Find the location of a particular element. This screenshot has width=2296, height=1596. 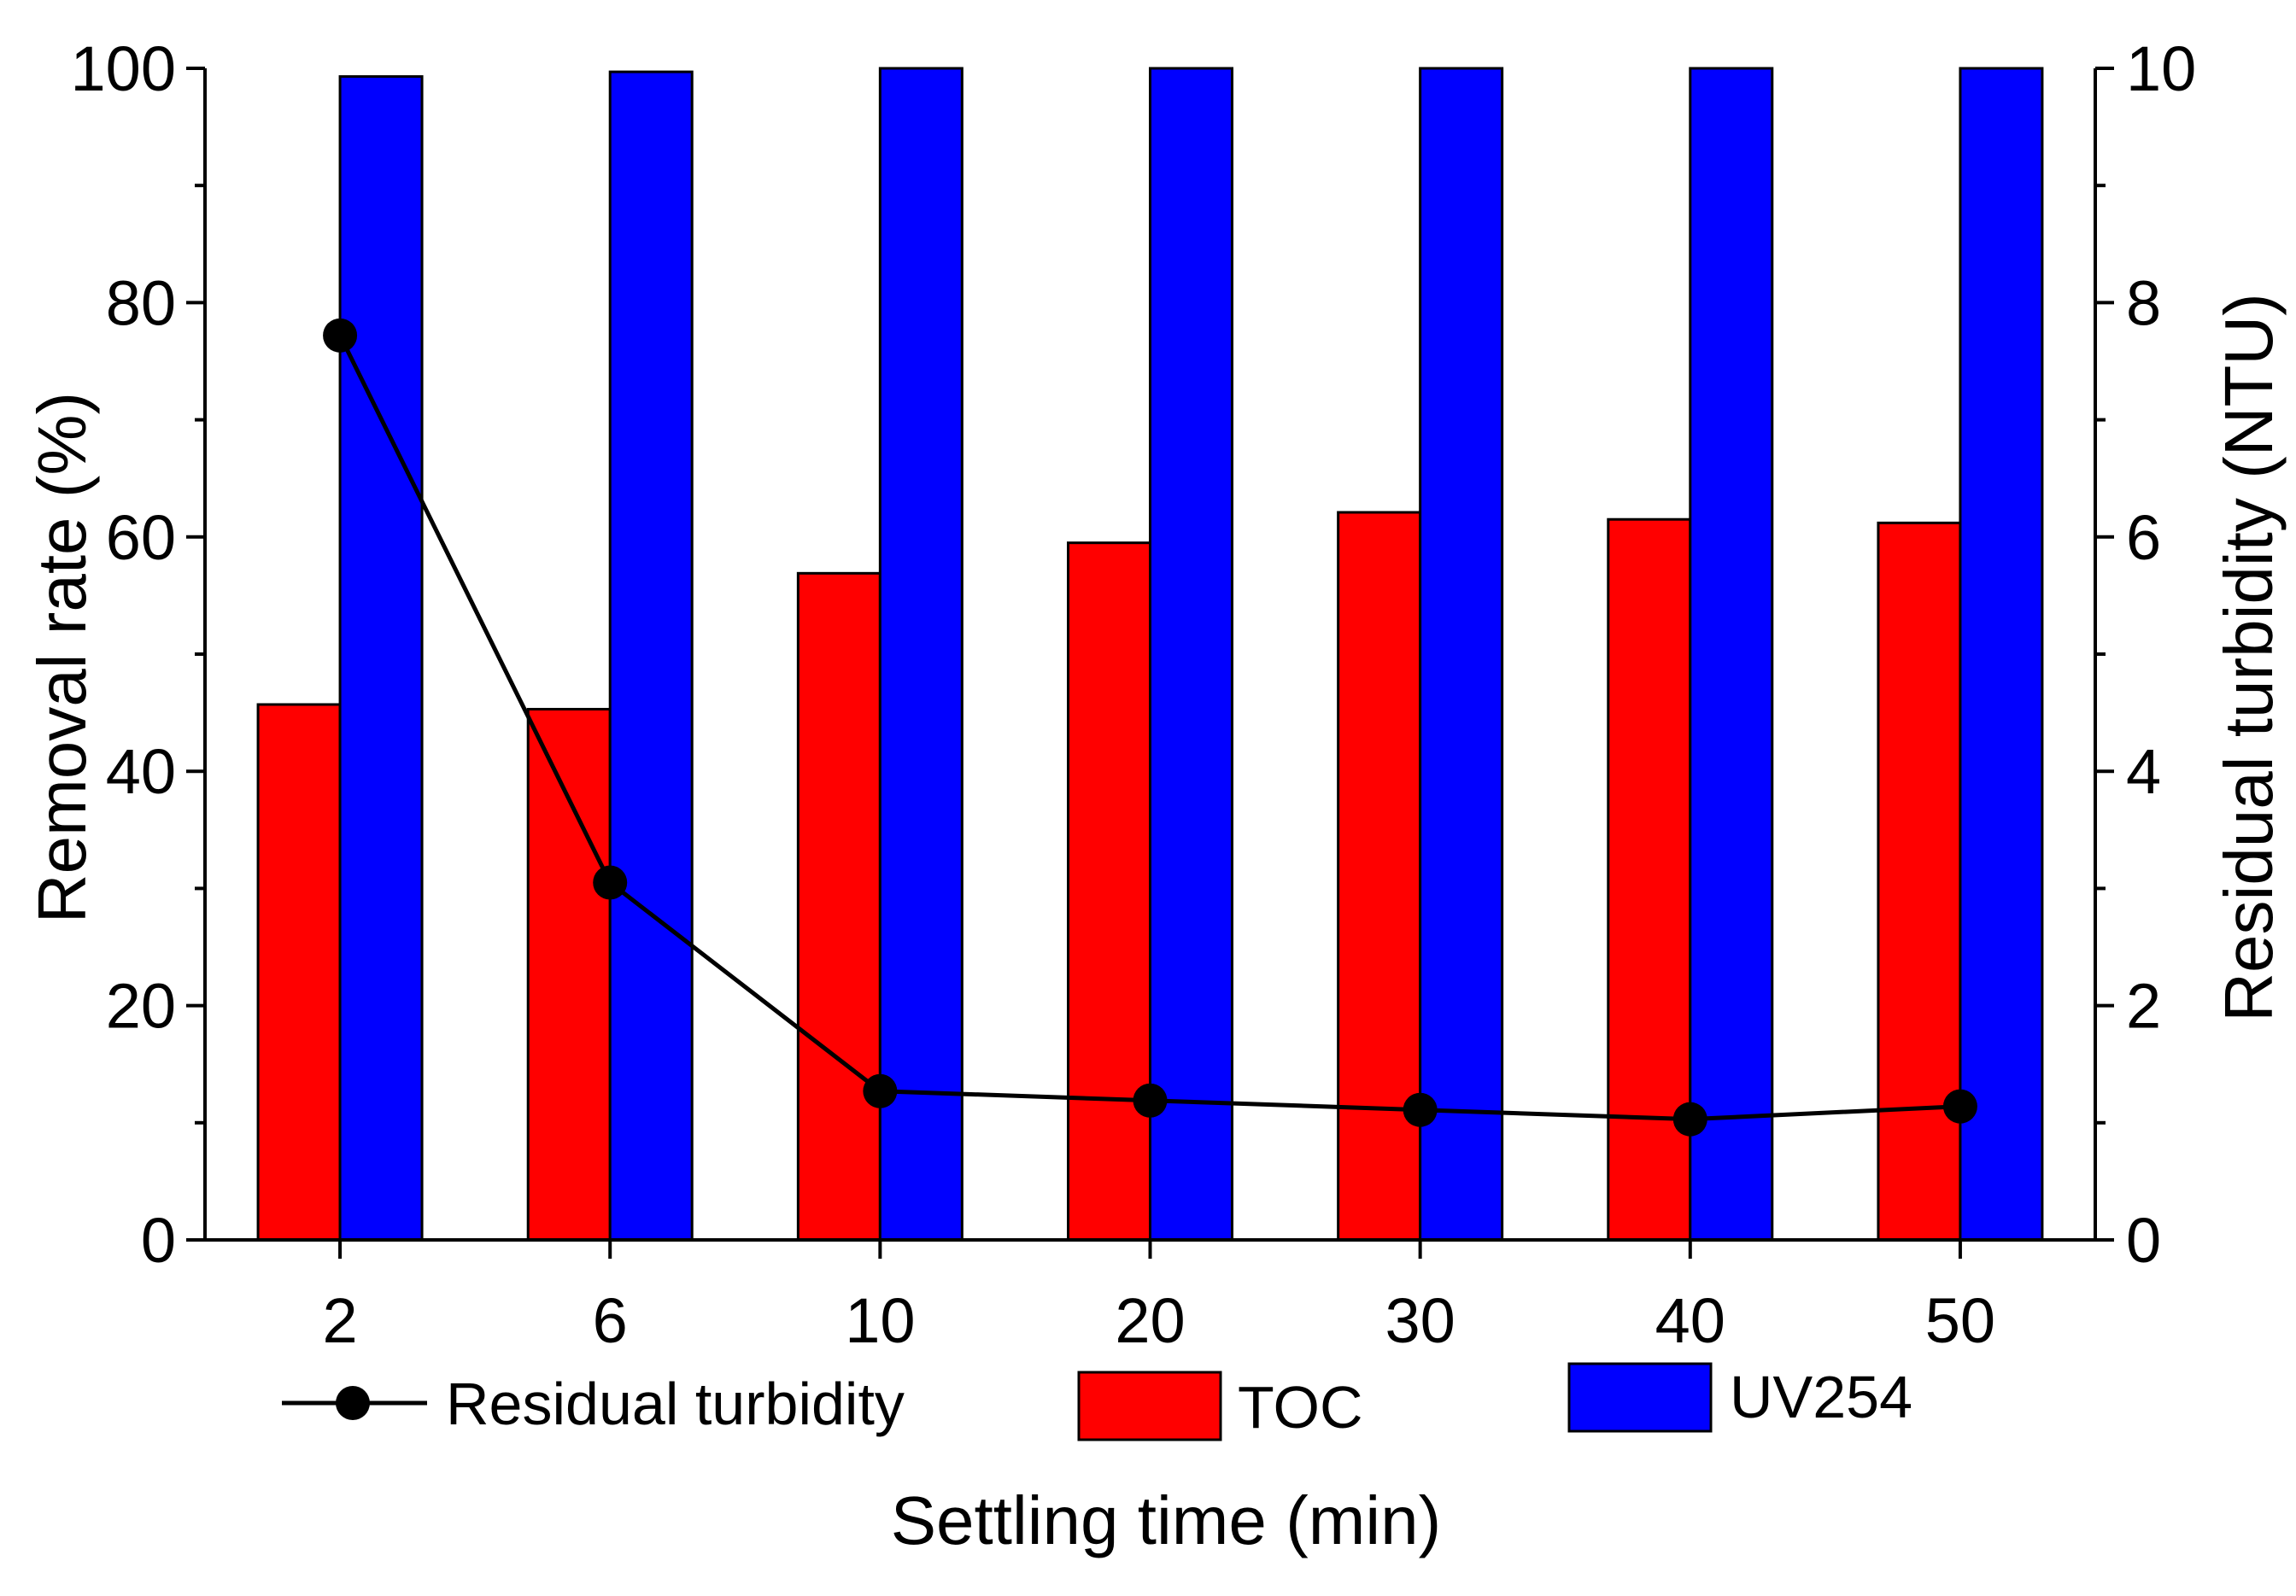

y-tick-label-80: 80 is located at coordinates (141, 302).